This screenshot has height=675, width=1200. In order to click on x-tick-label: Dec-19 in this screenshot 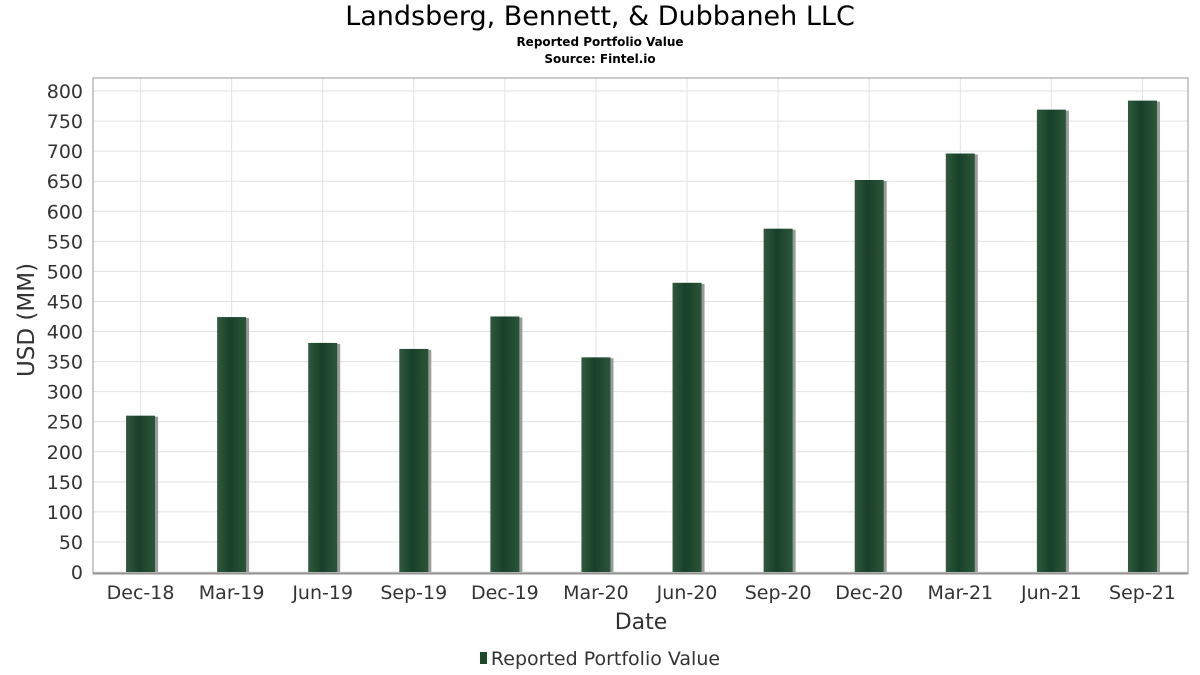, I will do `click(505, 593)`.